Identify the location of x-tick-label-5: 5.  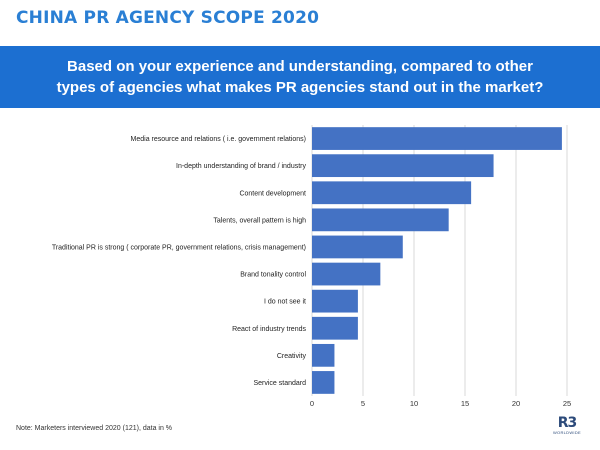
(363, 403).